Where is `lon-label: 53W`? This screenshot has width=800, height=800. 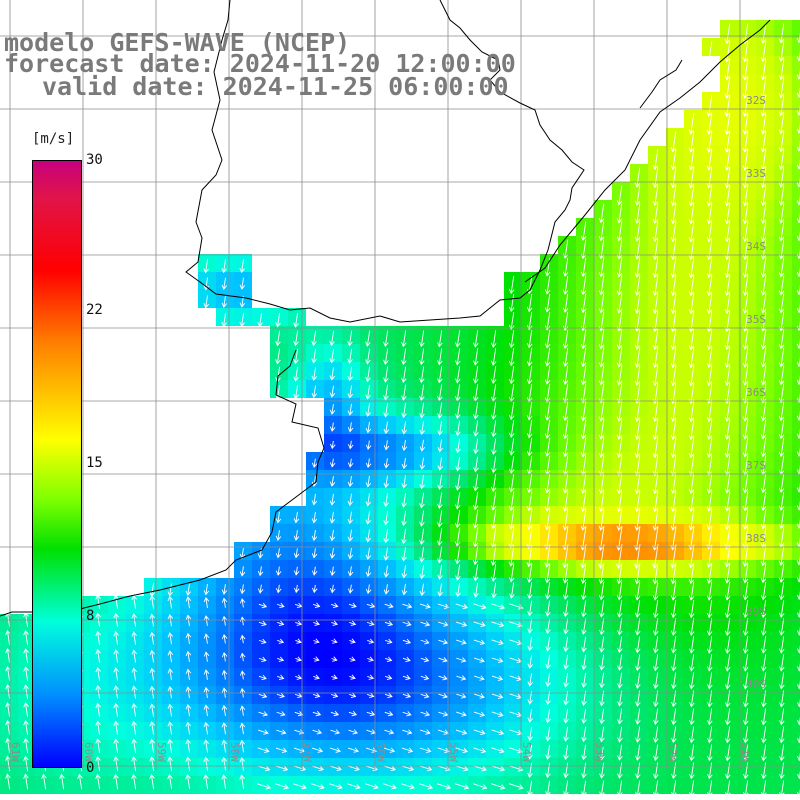 lon-label: 53W is located at coordinates (599, 752).